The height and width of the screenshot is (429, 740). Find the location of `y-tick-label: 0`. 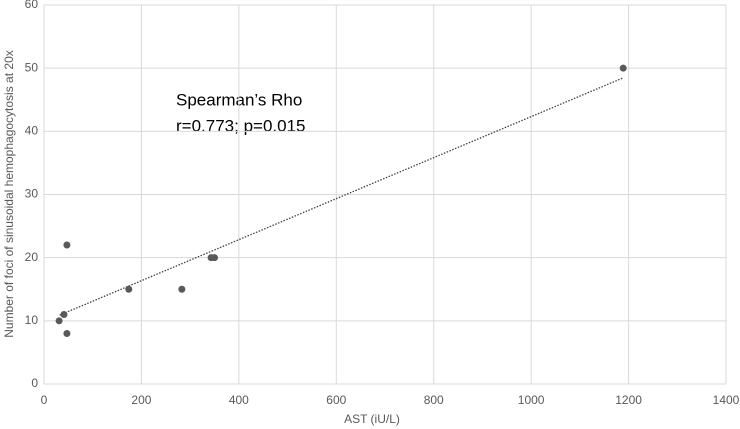

y-tick-label: 0 is located at coordinates (34, 383).